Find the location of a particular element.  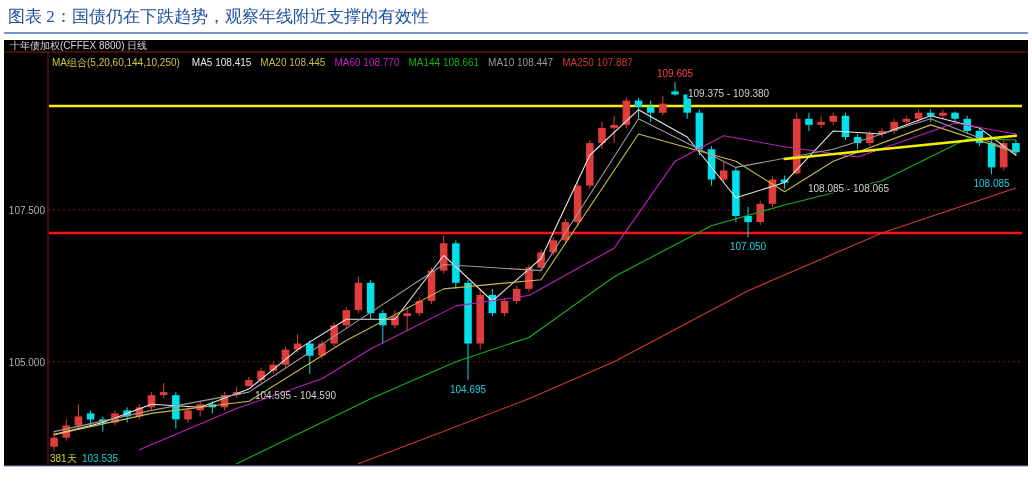

text: MA250 107.887 is located at coordinates (598, 62).